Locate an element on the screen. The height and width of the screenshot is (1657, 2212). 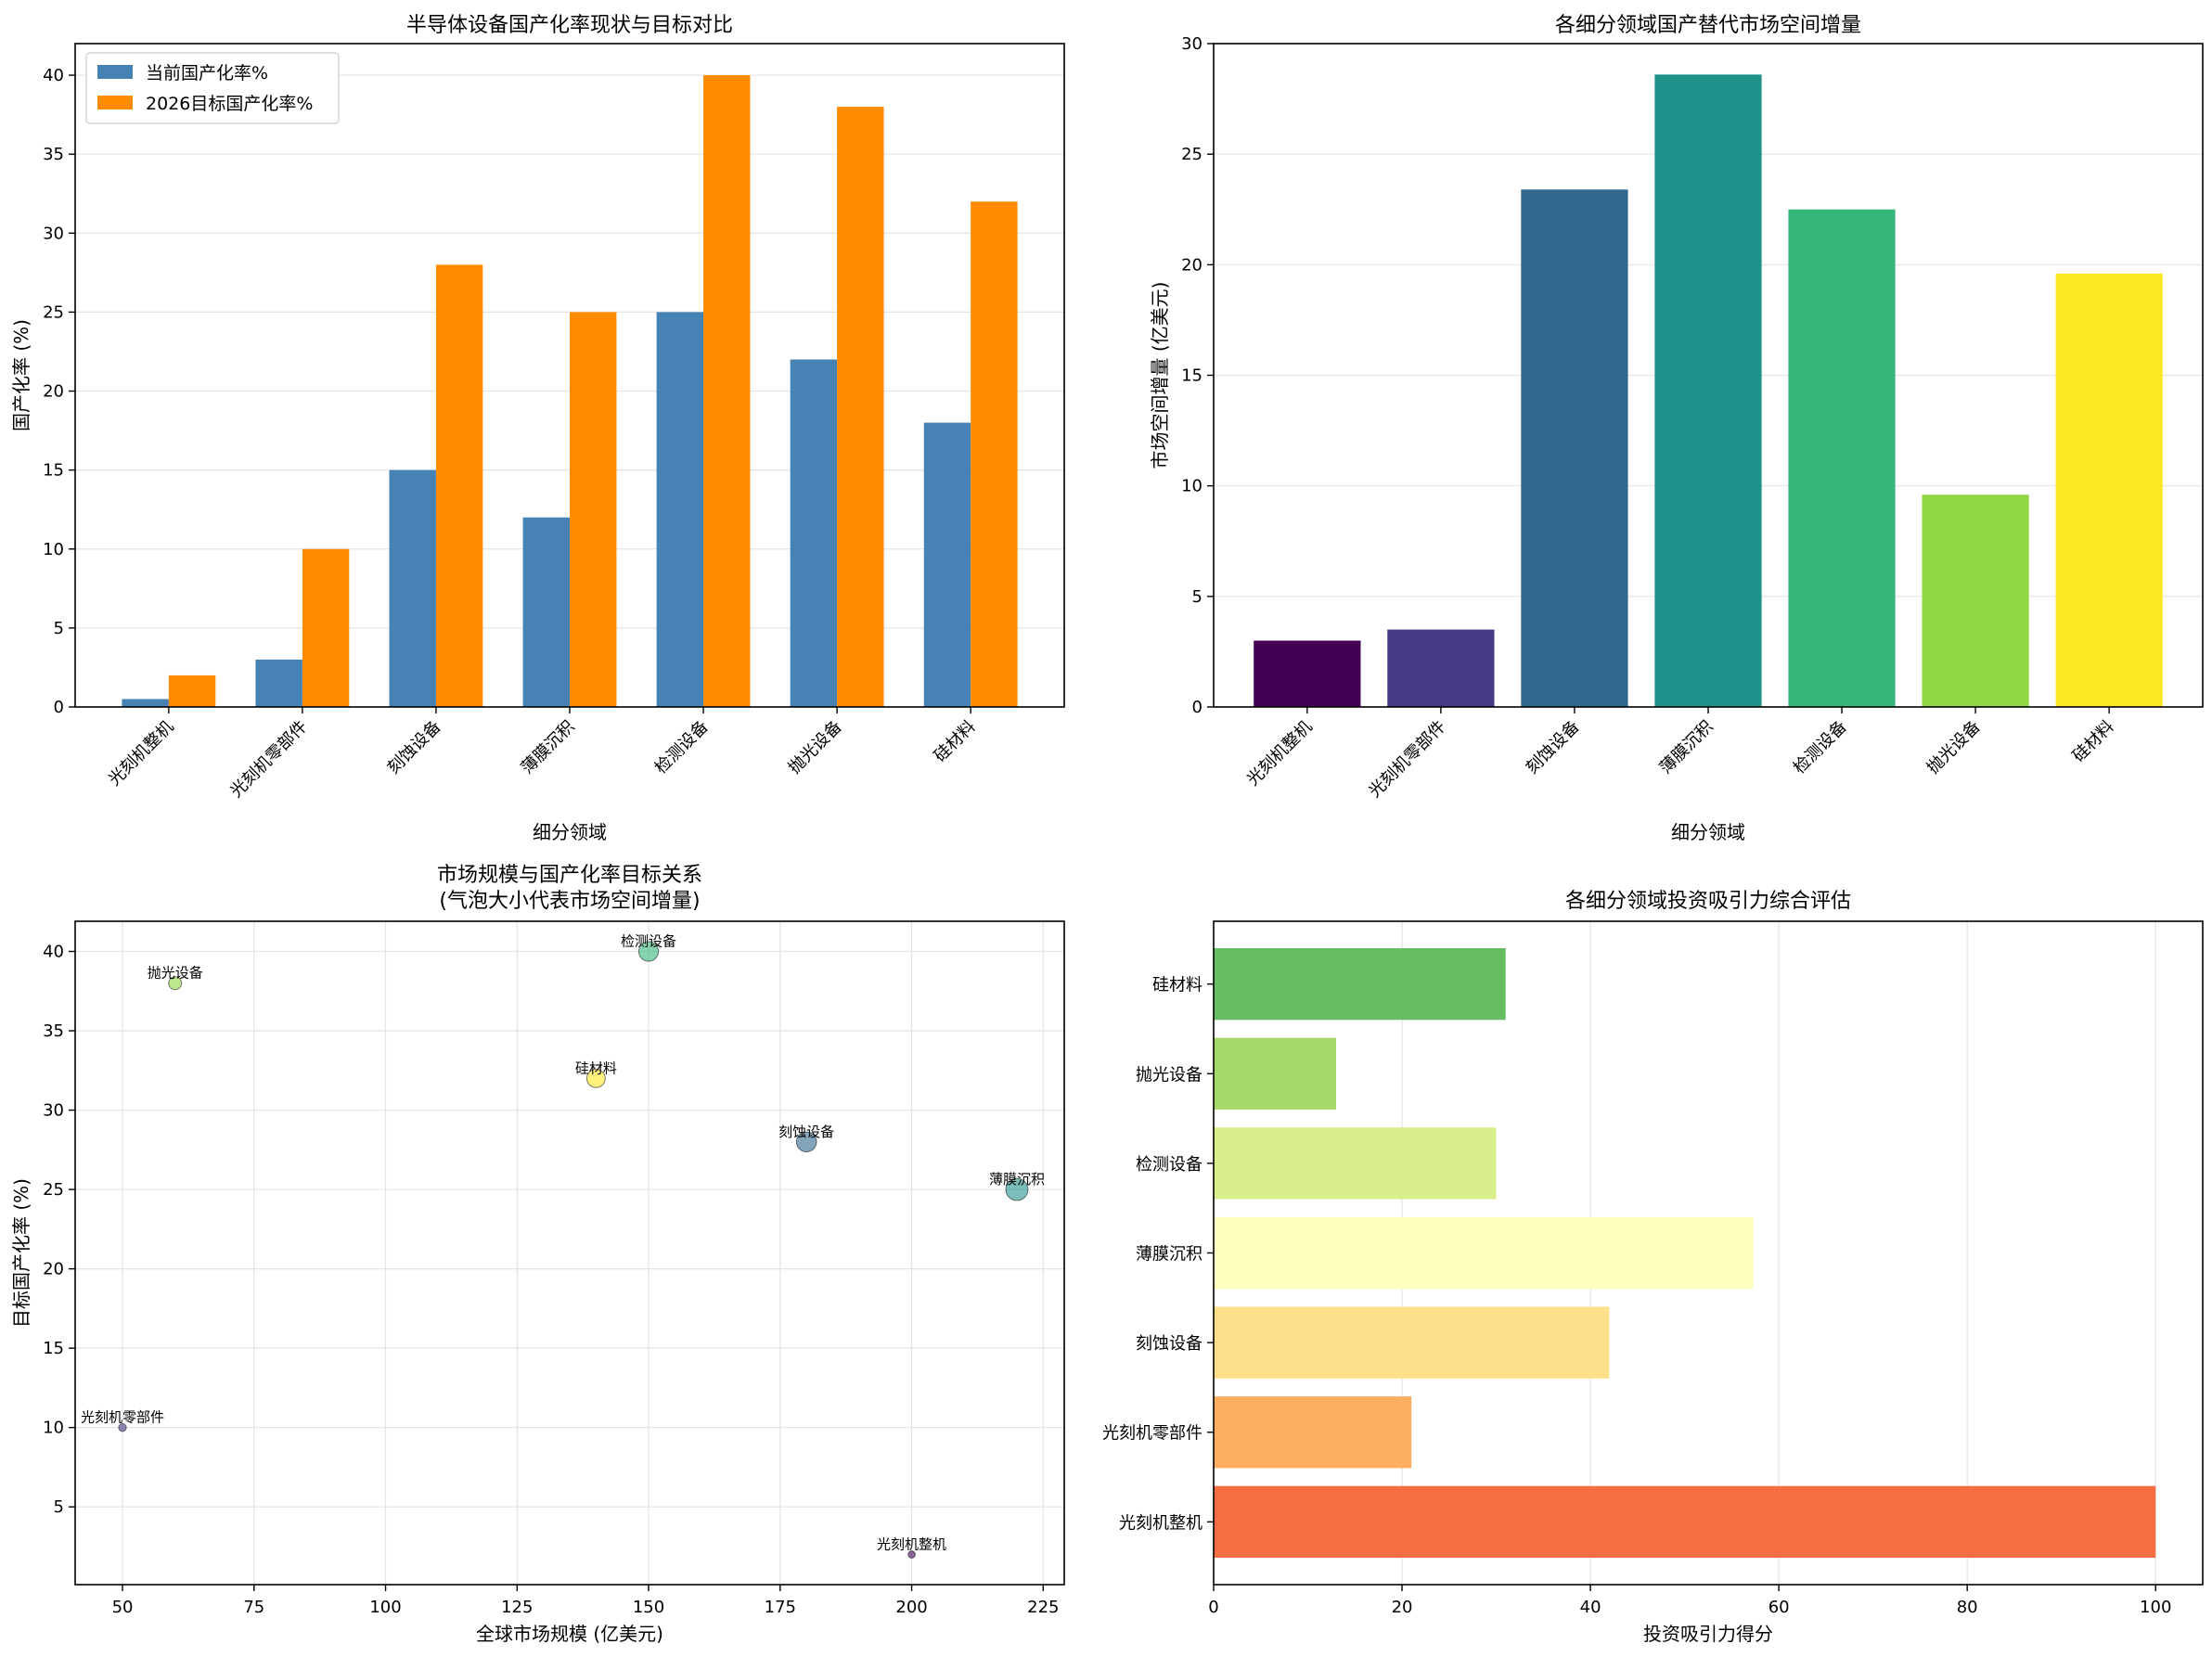
bubble-label: 硅材料 is located at coordinates (596, 1068).